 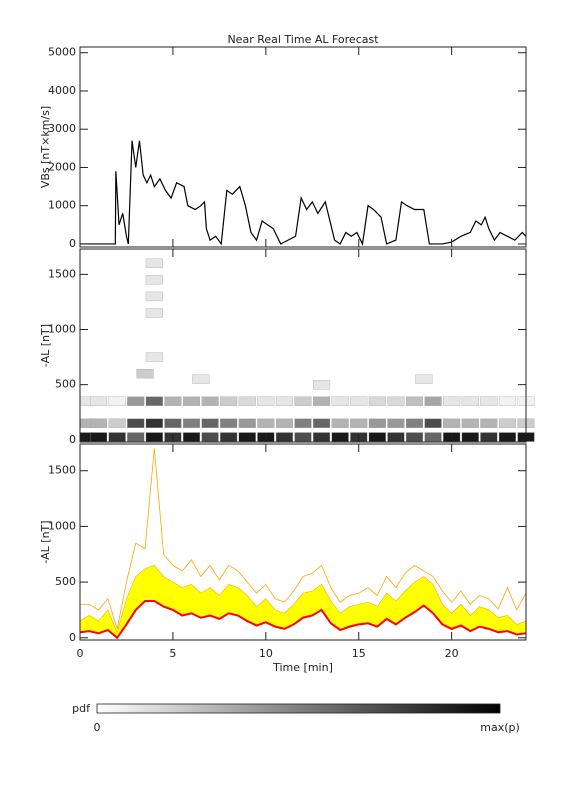 What do you see at coordinates (81, 708) in the screenshot?
I see `colorbar-label: pdf` at bounding box center [81, 708].